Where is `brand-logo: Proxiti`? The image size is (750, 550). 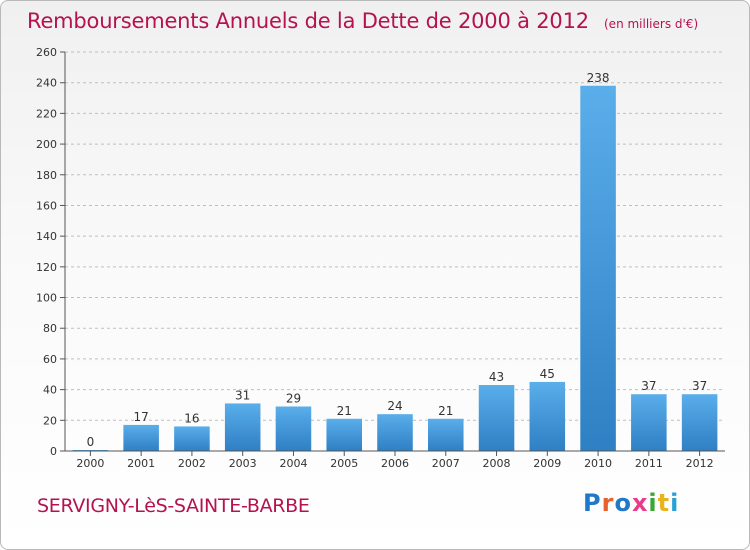
brand-logo: Proxiti is located at coordinates (631, 503).